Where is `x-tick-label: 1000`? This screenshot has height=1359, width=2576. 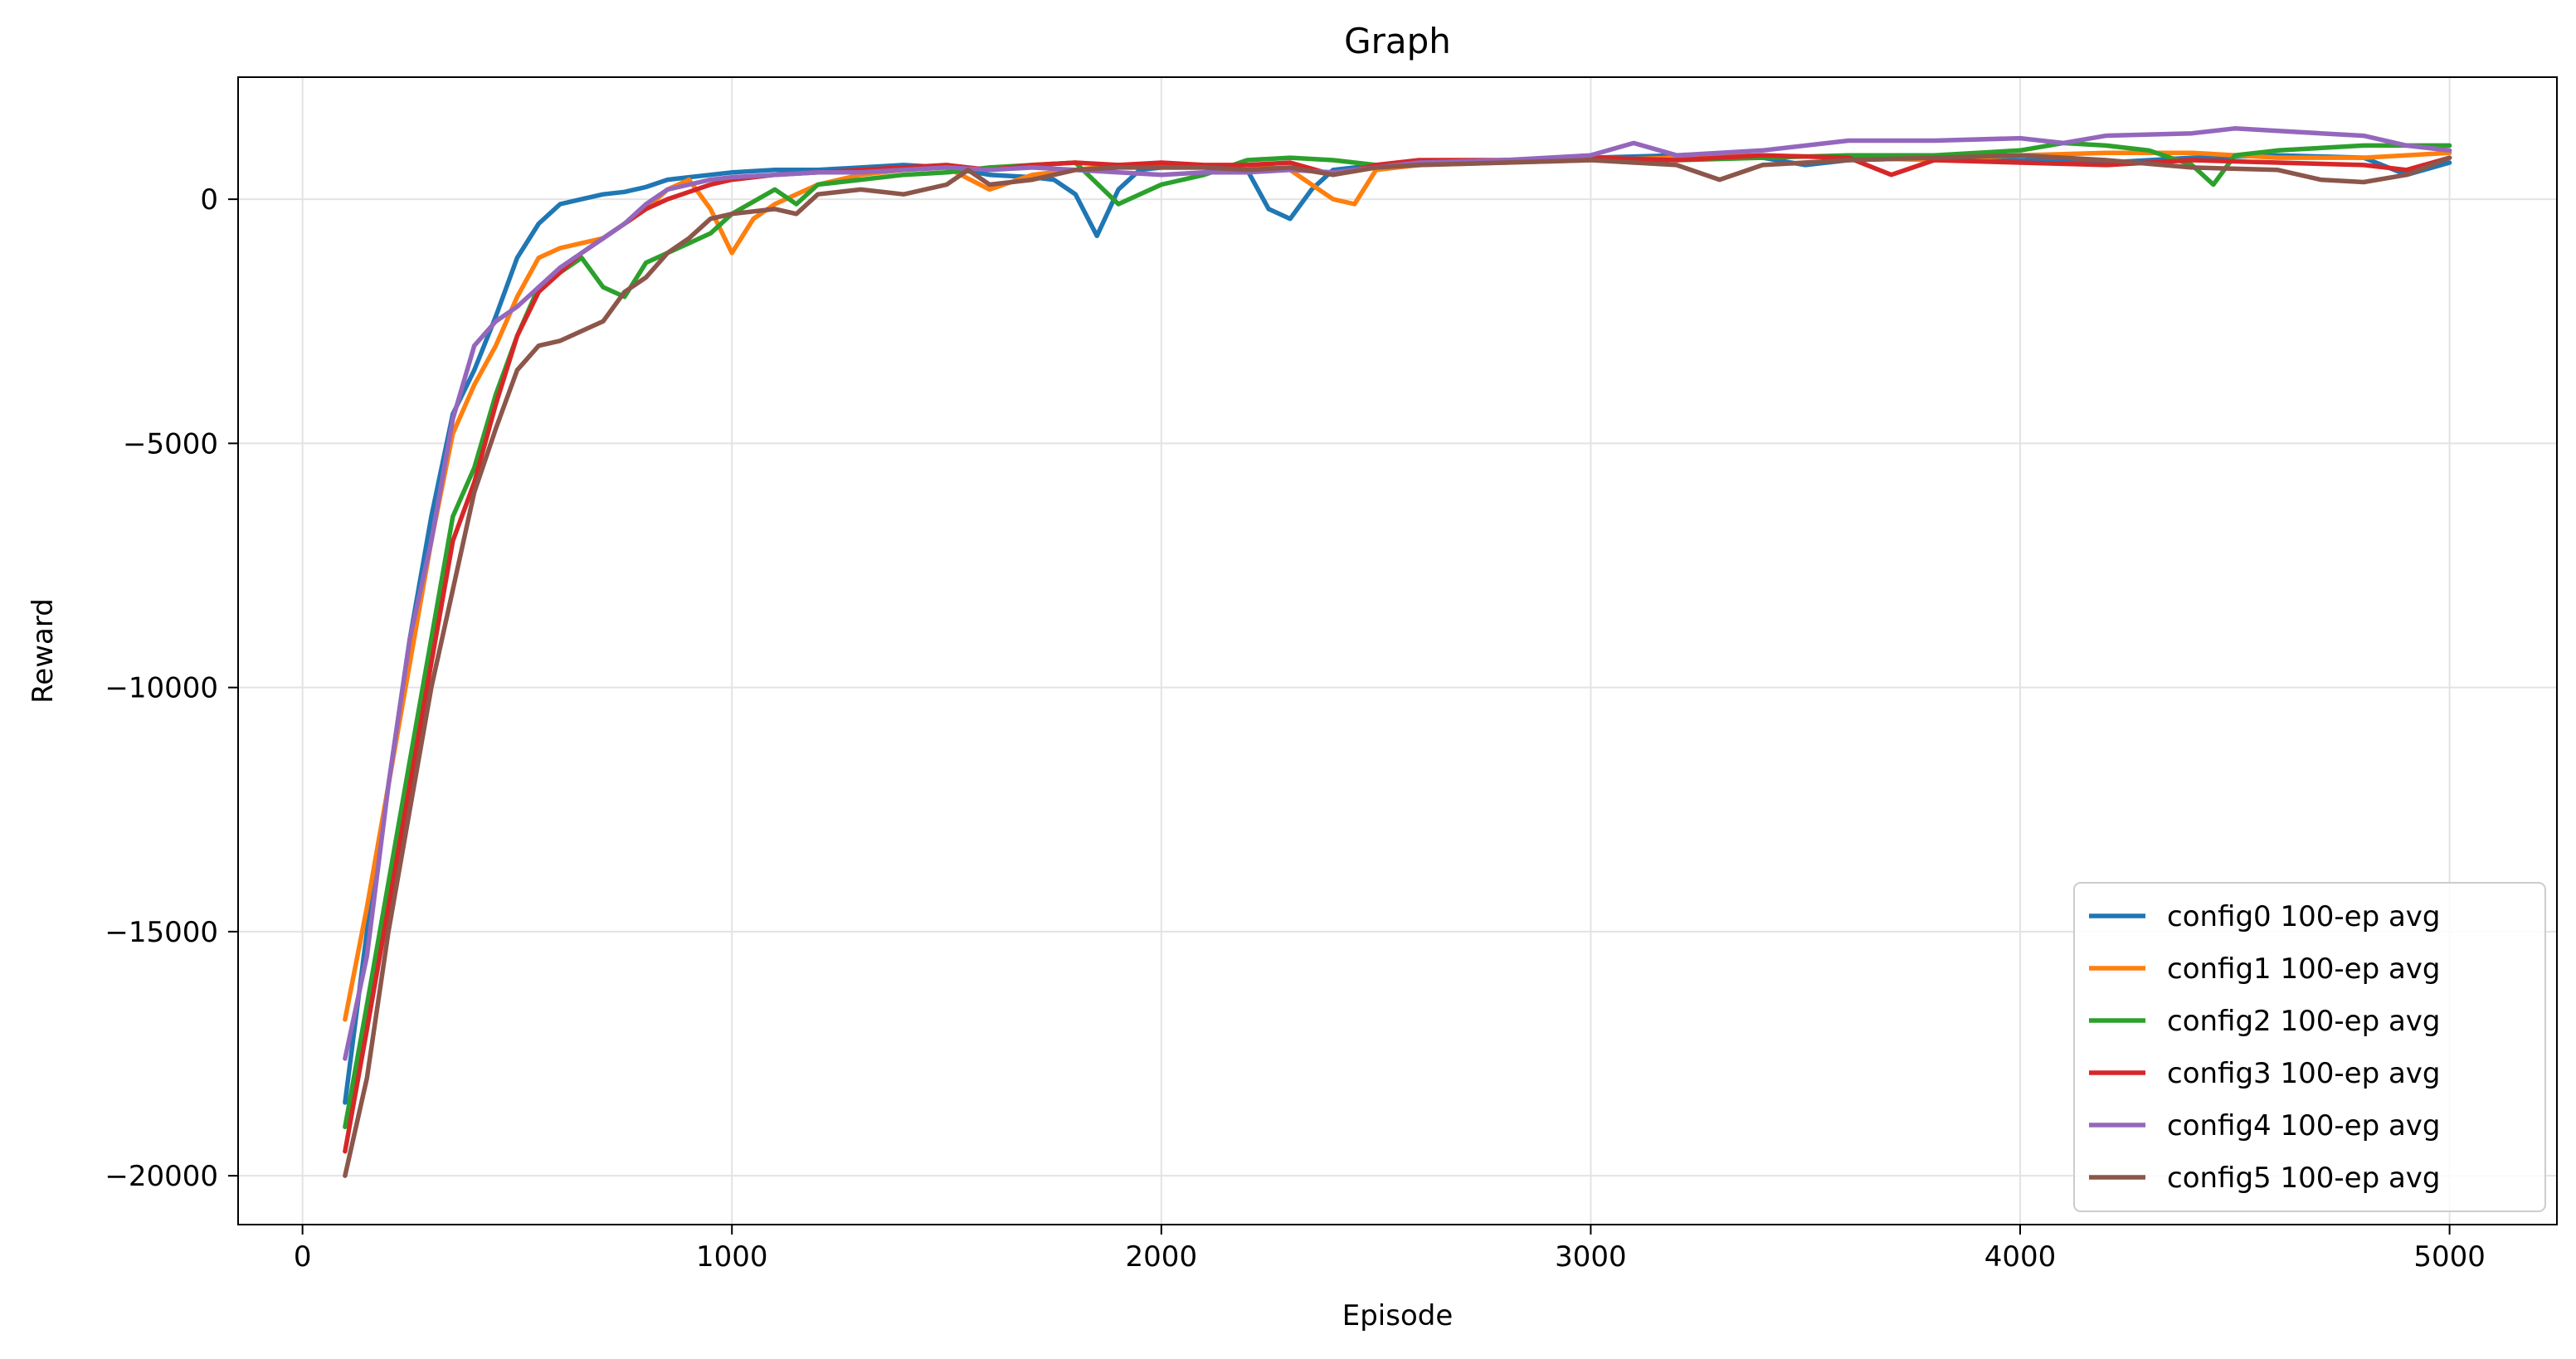 x-tick-label: 1000 is located at coordinates (732, 1257).